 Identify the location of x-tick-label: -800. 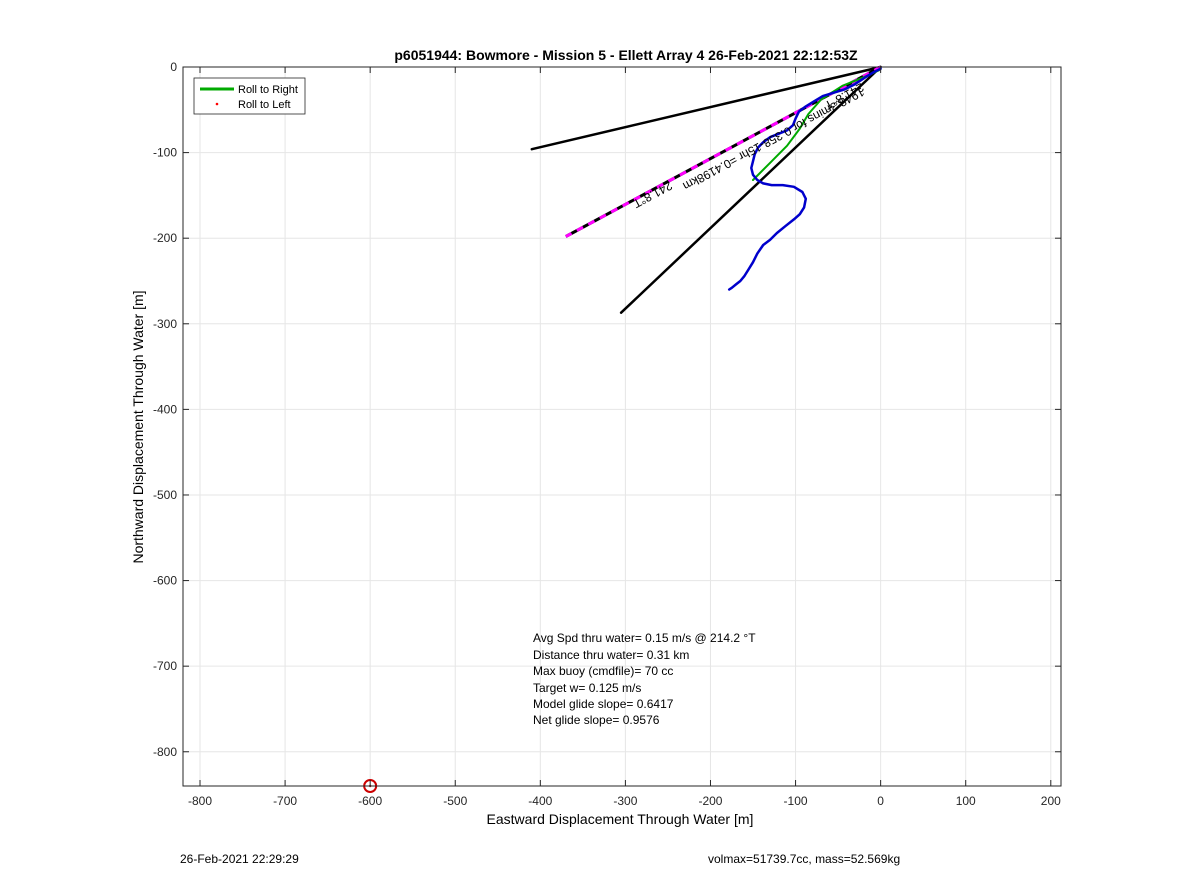
(200, 801).